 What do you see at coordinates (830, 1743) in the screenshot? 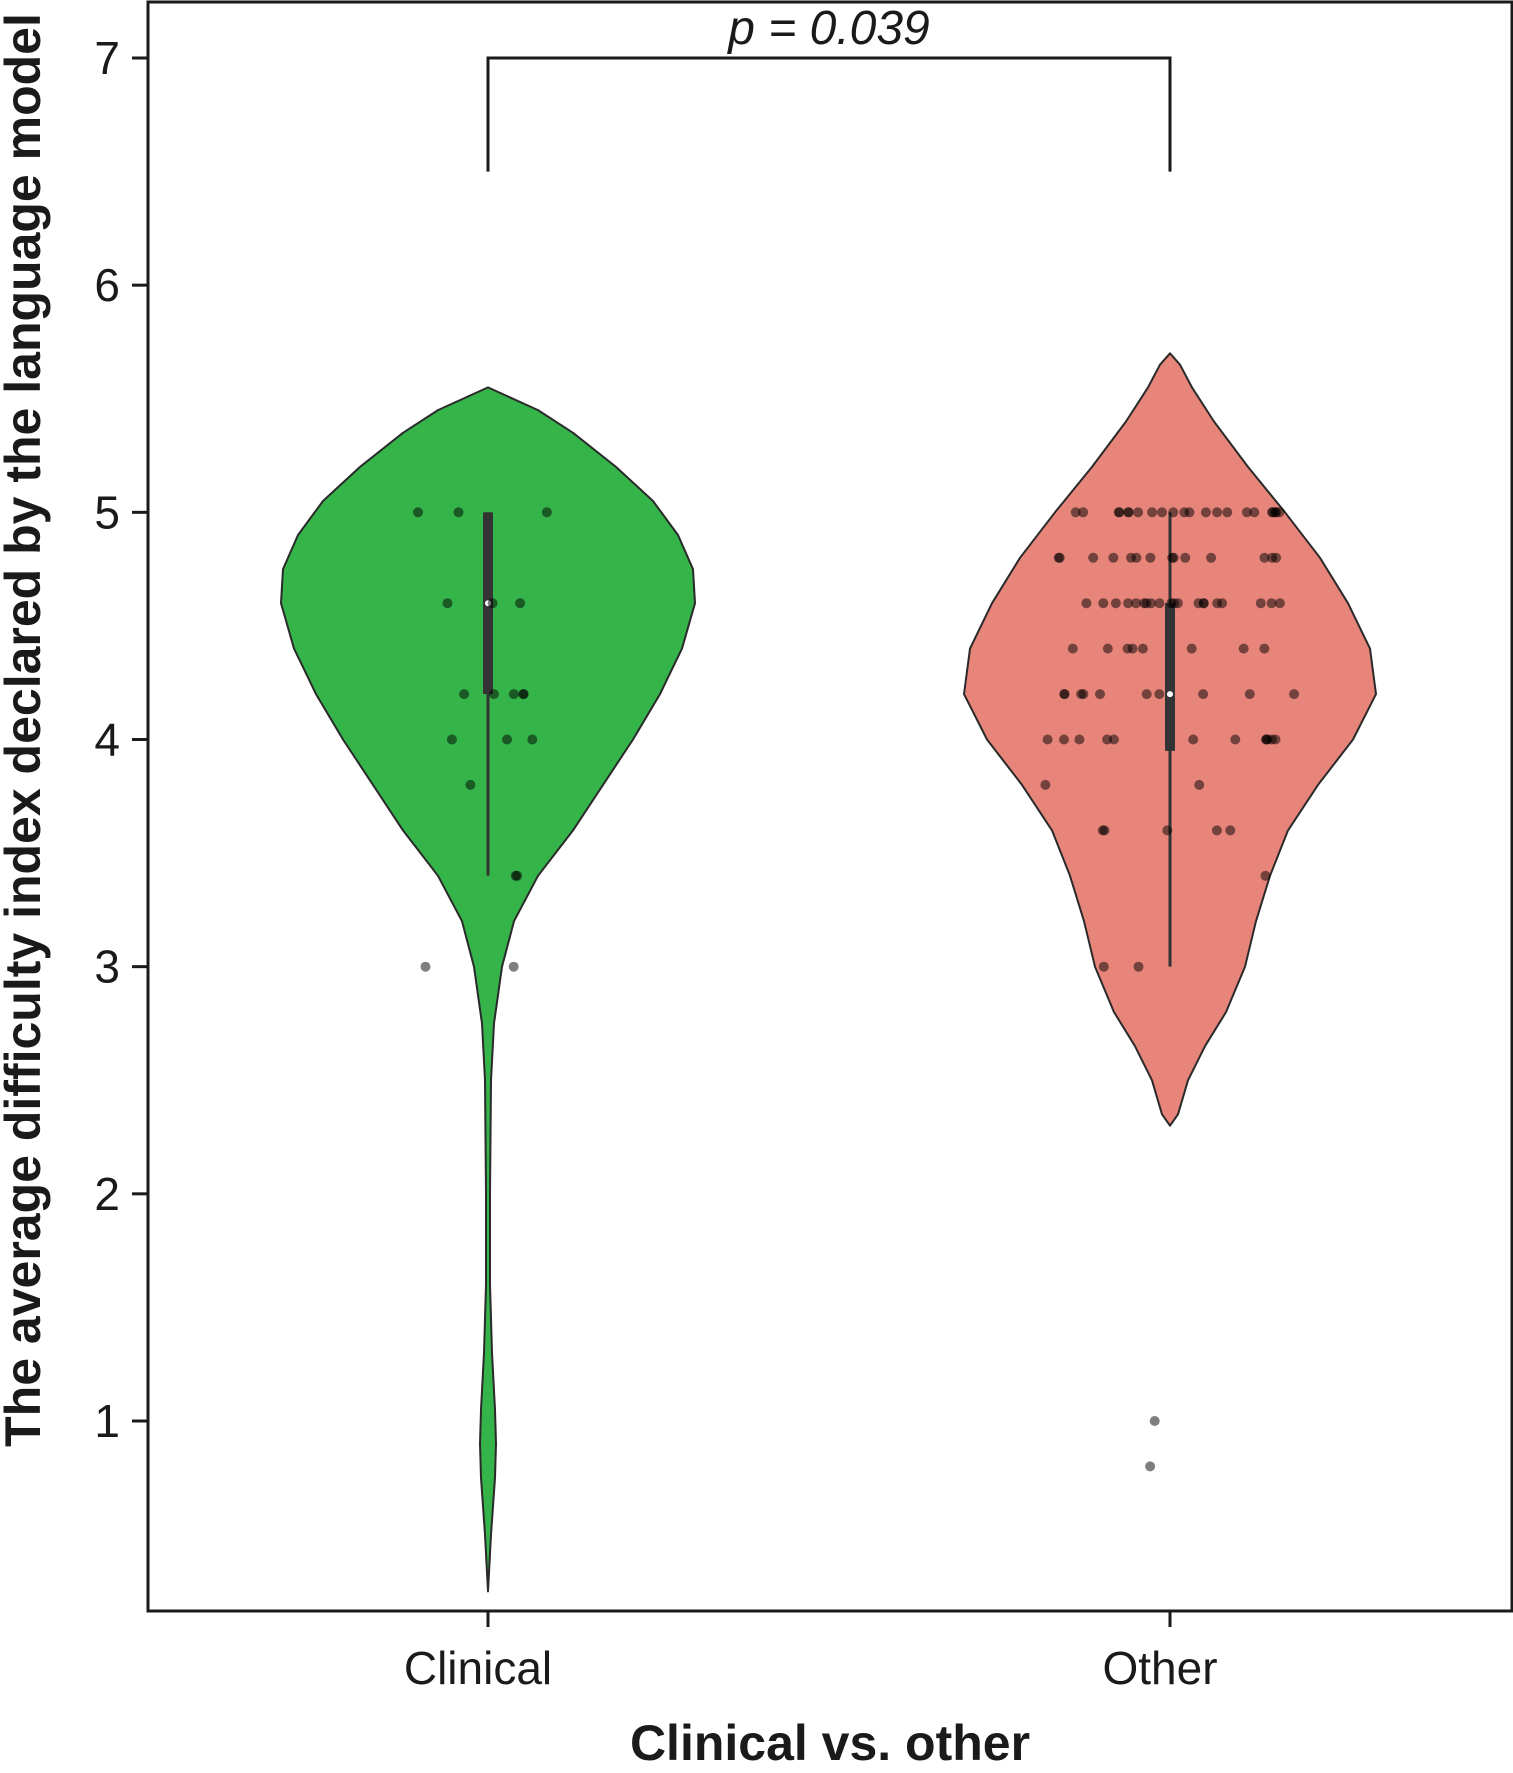
I see `x-axis-label: Clinical vs. other` at bounding box center [830, 1743].